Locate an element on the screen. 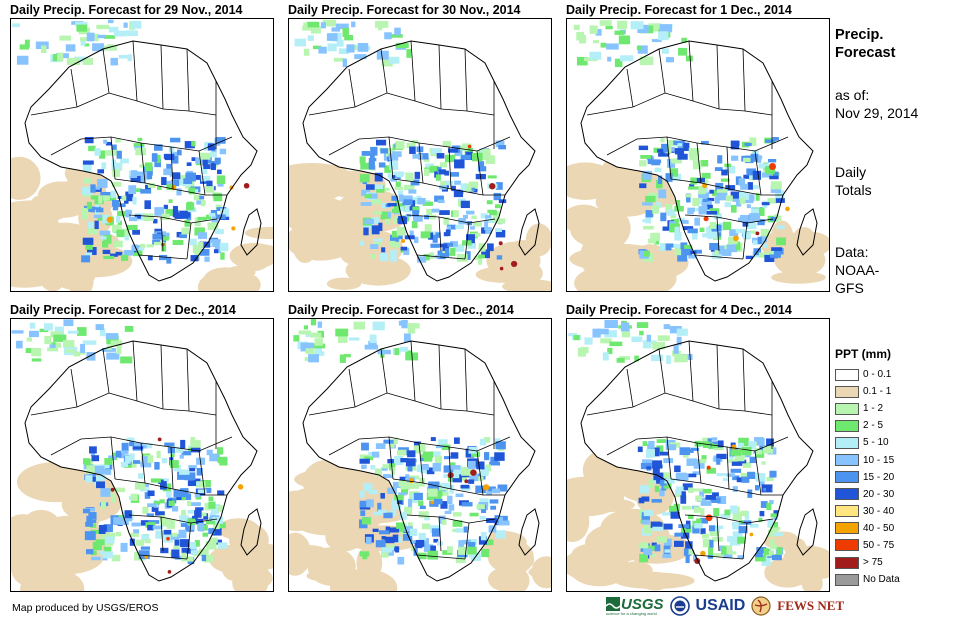  fewsnet-globe-icon is located at coordinates (761, 606).